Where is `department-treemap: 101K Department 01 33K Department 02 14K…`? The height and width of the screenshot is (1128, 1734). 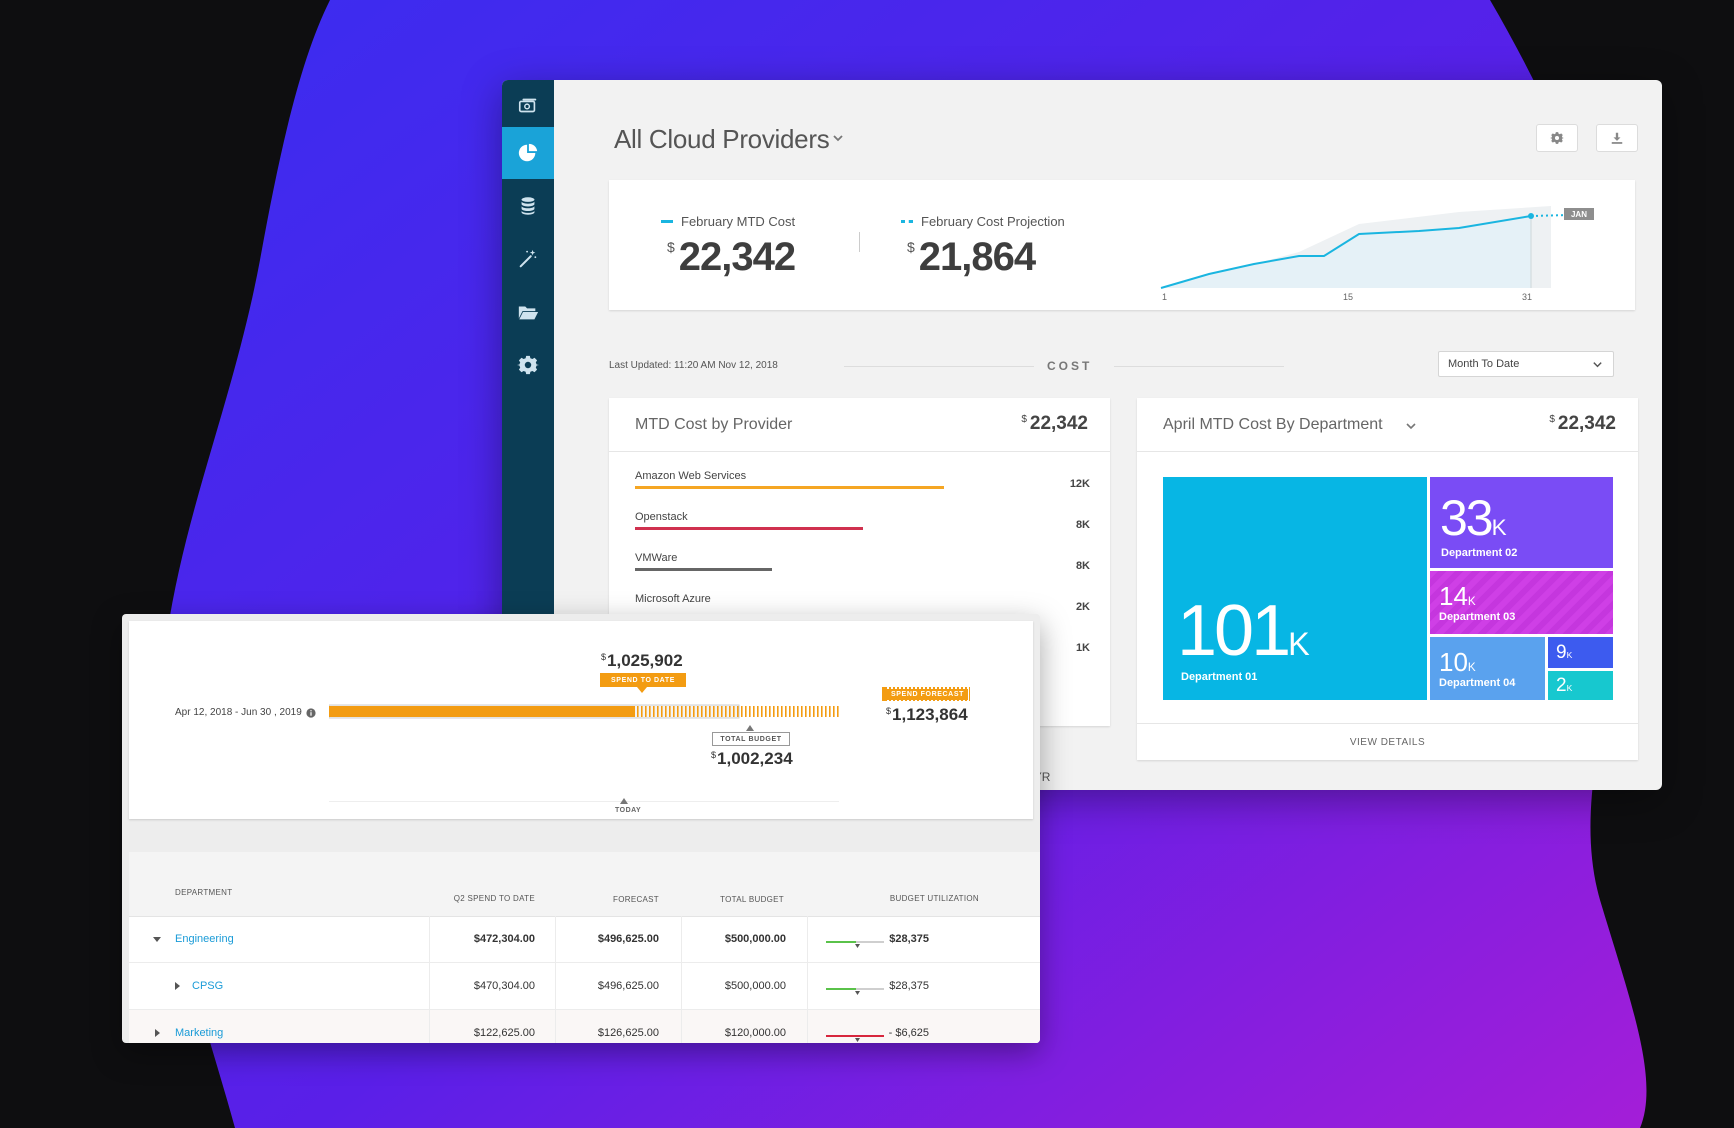
department-treemap: 101K Department 01 33K Department 02 14K… is located at coordinates (1388, 588).